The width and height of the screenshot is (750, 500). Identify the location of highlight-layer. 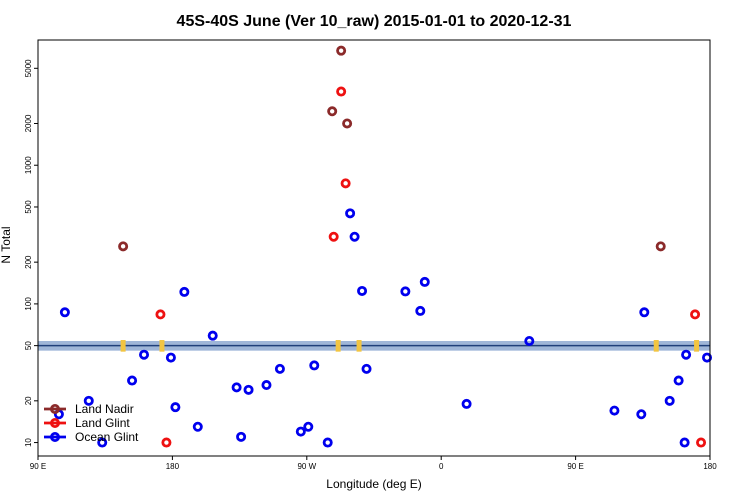
(410, 346).